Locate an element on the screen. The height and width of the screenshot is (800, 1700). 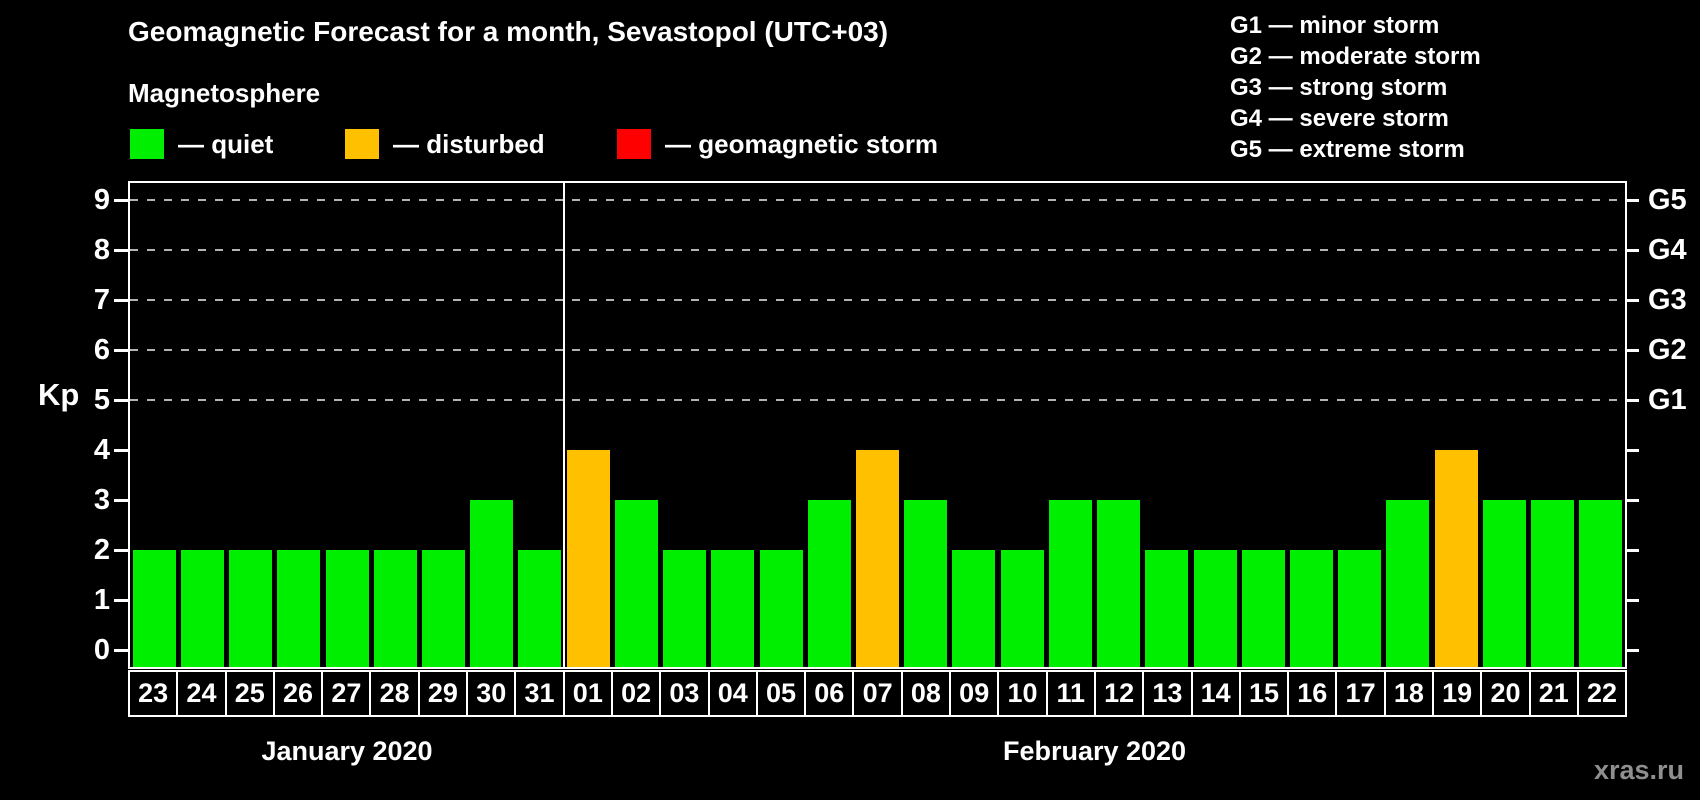
g-axis-label-G5: G5 is located at coordinates (1667, 200).